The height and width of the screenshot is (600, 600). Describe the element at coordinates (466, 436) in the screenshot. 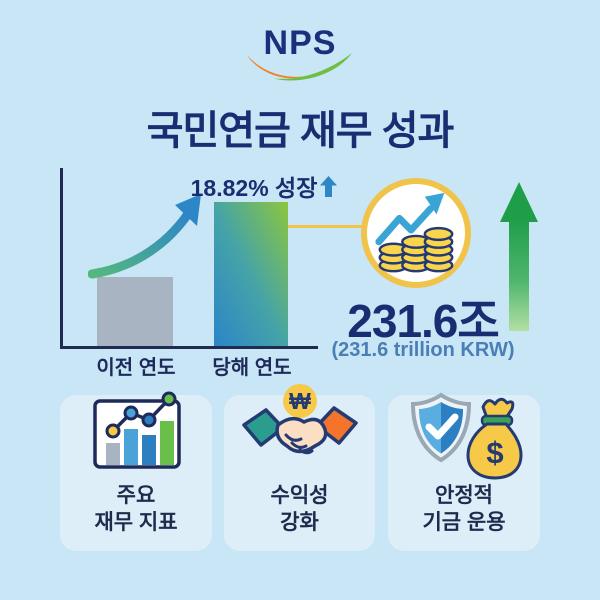

I see `shield-money-bag-icon: $` at that location.